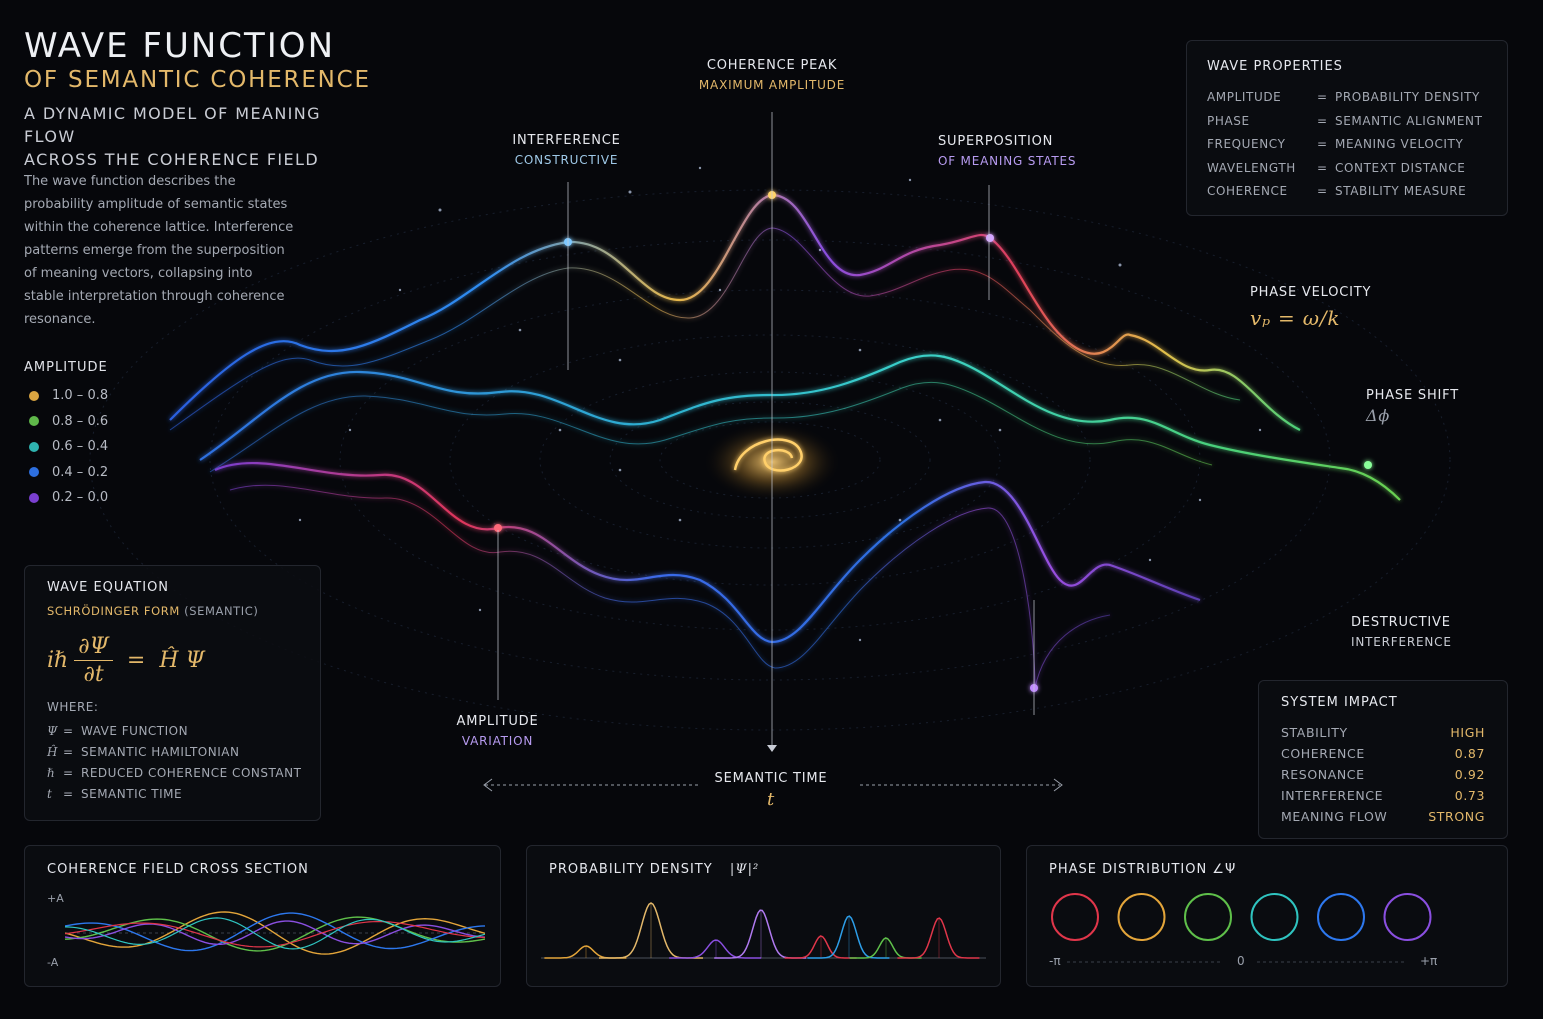 The height and width of the screenshot is (1019, 1543). Describe the element at coordinates (80, 396) in the screenshot. I see `legend-label: 1.0 – 0.8` at that location.